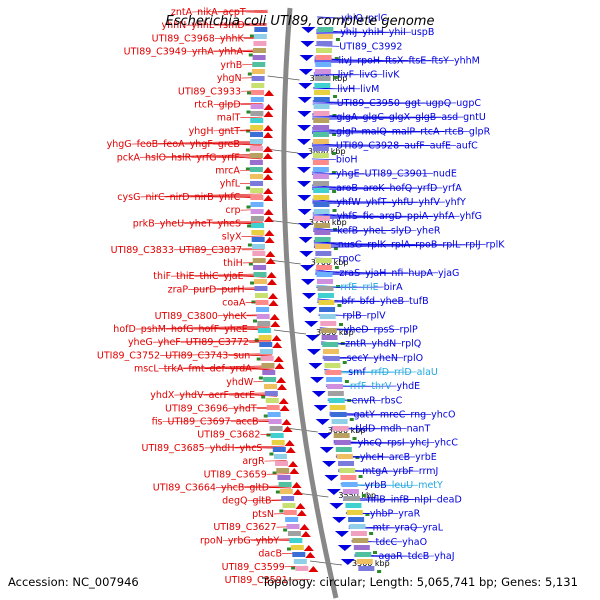 The height and width of the screenshot is (600, 600). Describe the element at coordinates (231, 157) in the screenshot. I see `minus-gene-label: yrfF` at that location.